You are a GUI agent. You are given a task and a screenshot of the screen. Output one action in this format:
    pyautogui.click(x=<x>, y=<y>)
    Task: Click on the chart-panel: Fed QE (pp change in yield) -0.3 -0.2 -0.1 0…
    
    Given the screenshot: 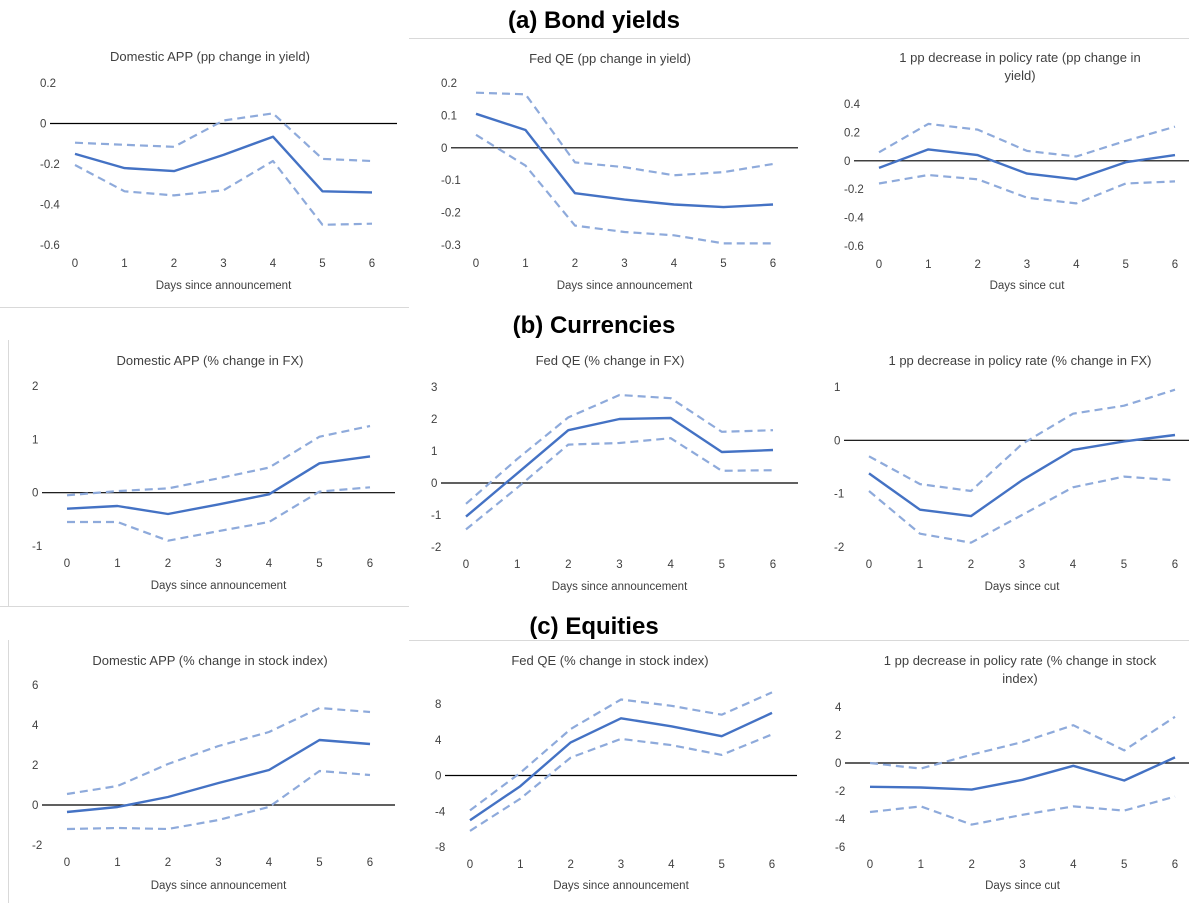 What is the action you would take?
    pyautogui.click(x=619, y=171)
    